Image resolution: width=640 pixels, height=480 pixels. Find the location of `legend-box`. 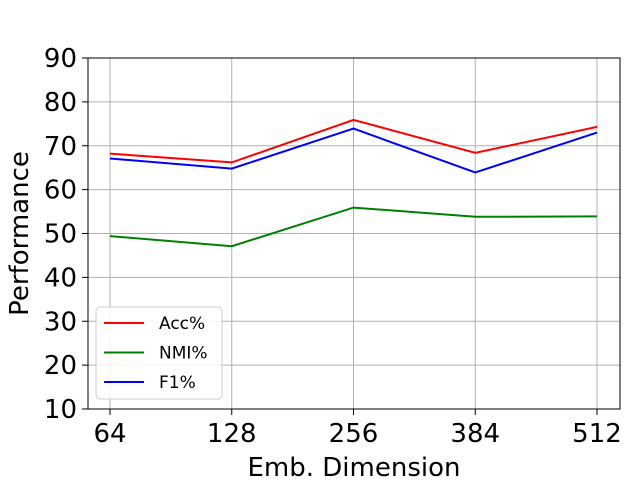

legend-box is located at coordinates (159, 353).